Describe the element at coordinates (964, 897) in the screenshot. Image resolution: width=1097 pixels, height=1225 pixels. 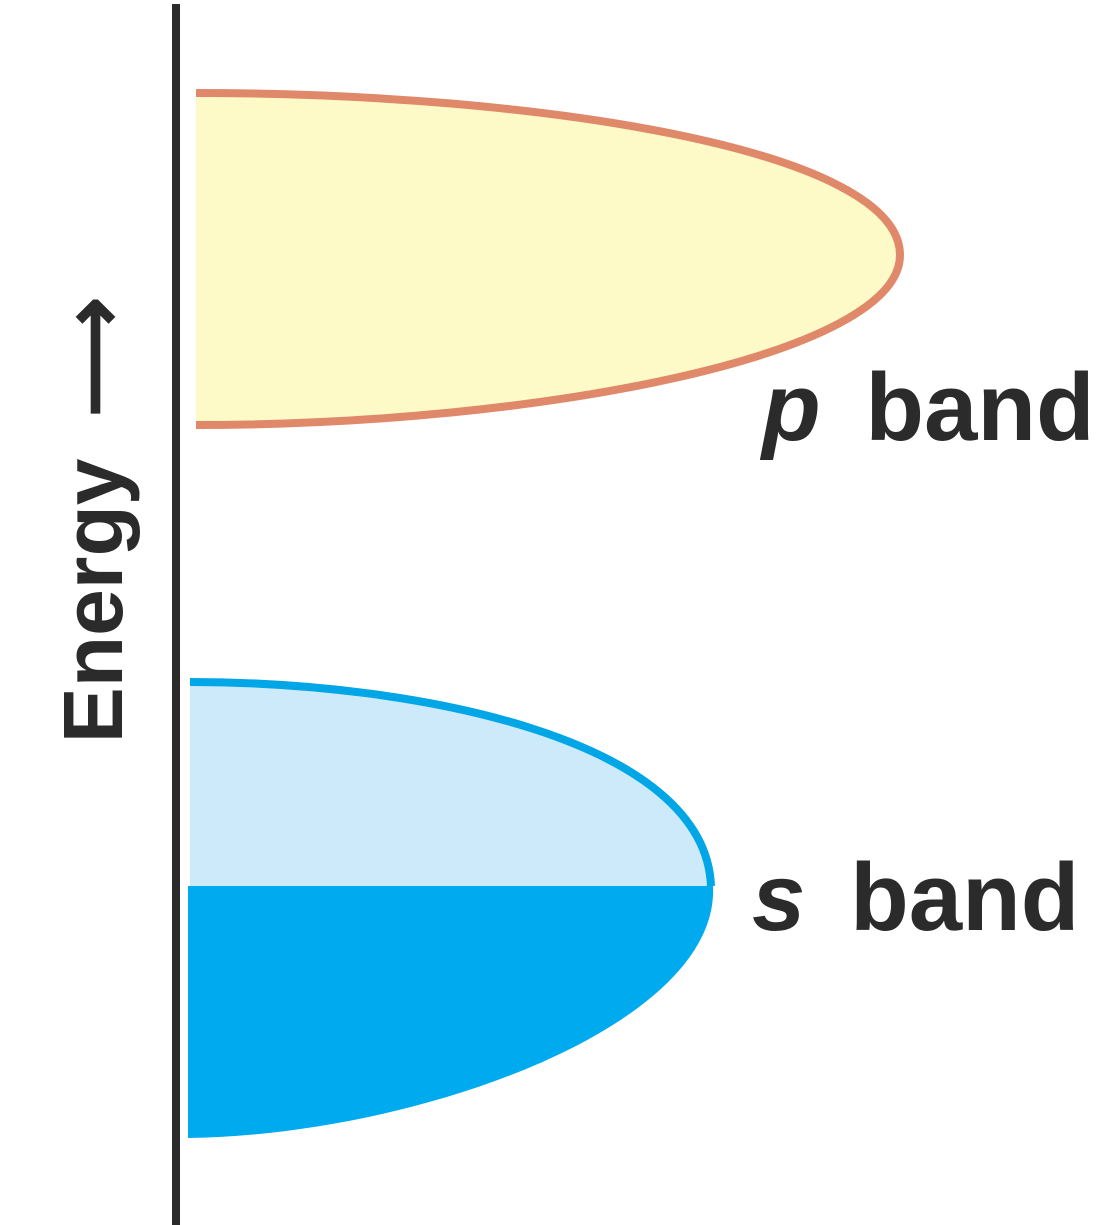
I see `s-band-word: band` at that location.